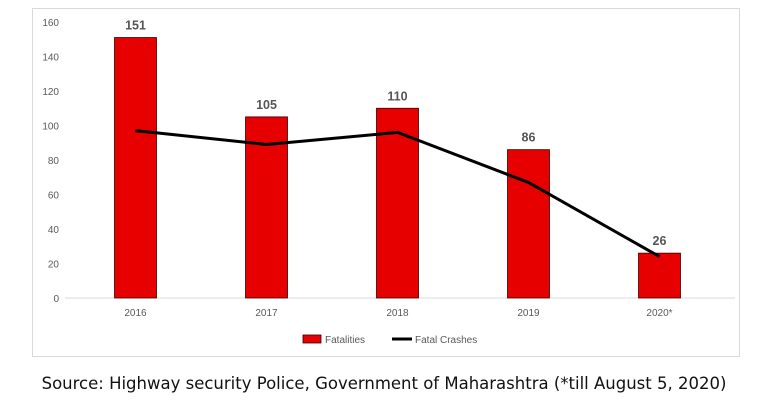 The height and width of the screenshot is (410, 768). I want to click on bar-2016, so click(135, 168).